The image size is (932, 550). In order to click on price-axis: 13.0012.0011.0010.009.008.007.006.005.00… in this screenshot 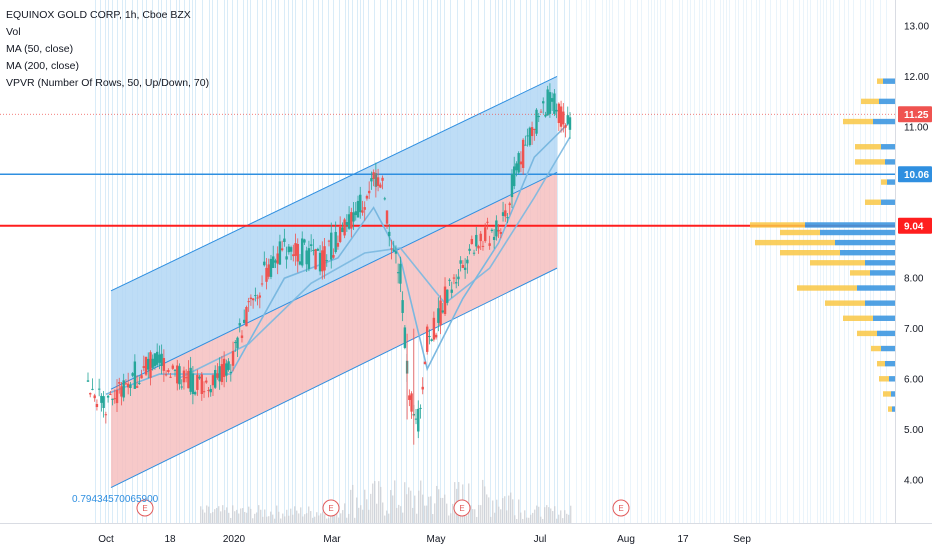, I will do `click(916, 254)`.